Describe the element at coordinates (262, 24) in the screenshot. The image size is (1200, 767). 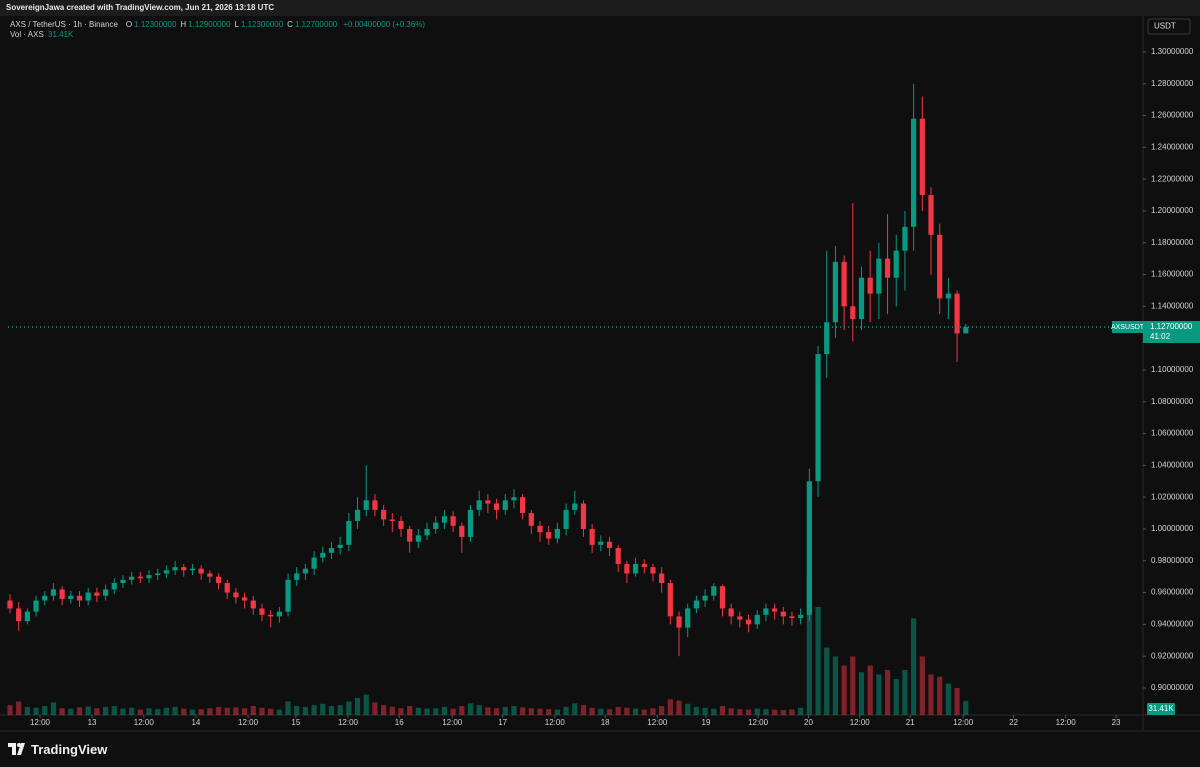
I see `ohlc-value: 1.12300000` at that location.